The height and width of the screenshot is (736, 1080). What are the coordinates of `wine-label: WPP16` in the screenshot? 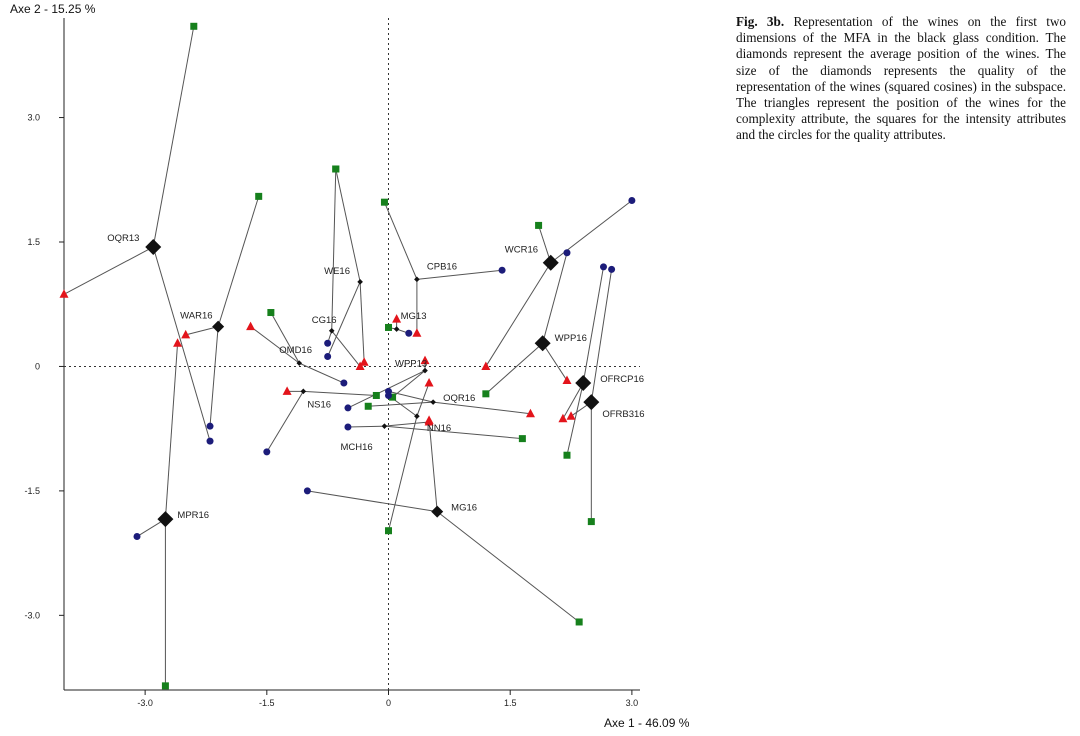 It's located at (571, 338).